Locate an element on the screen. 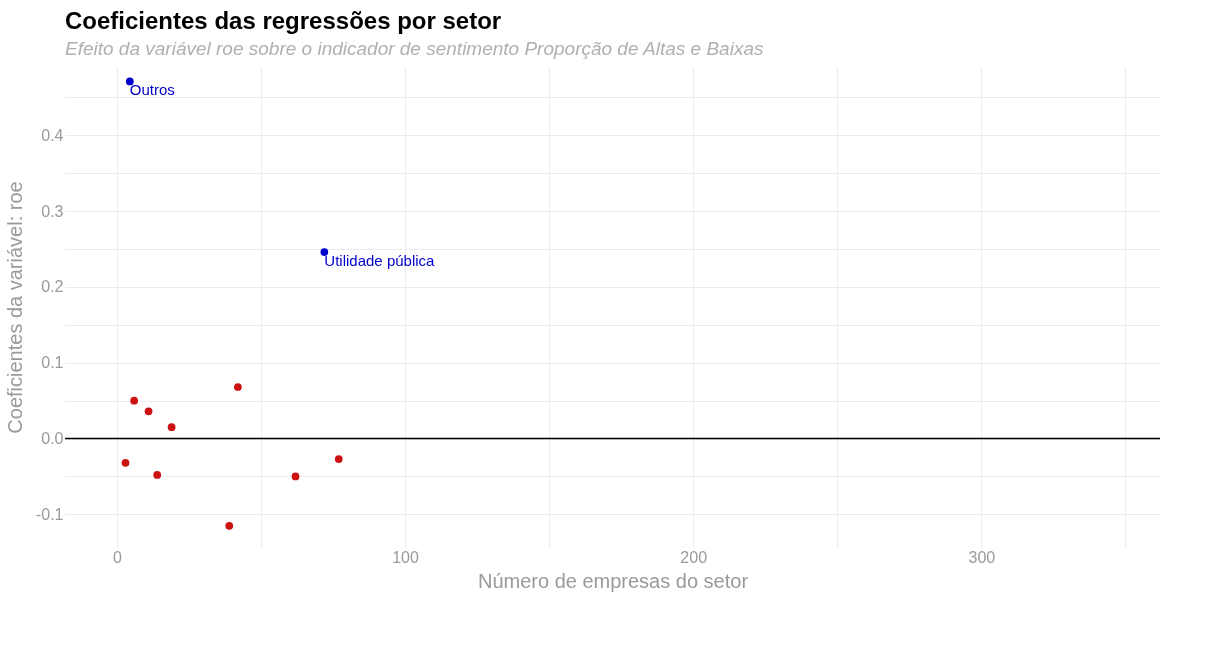  y-tick-label: 0.4 is located at coordinates (52, 135).